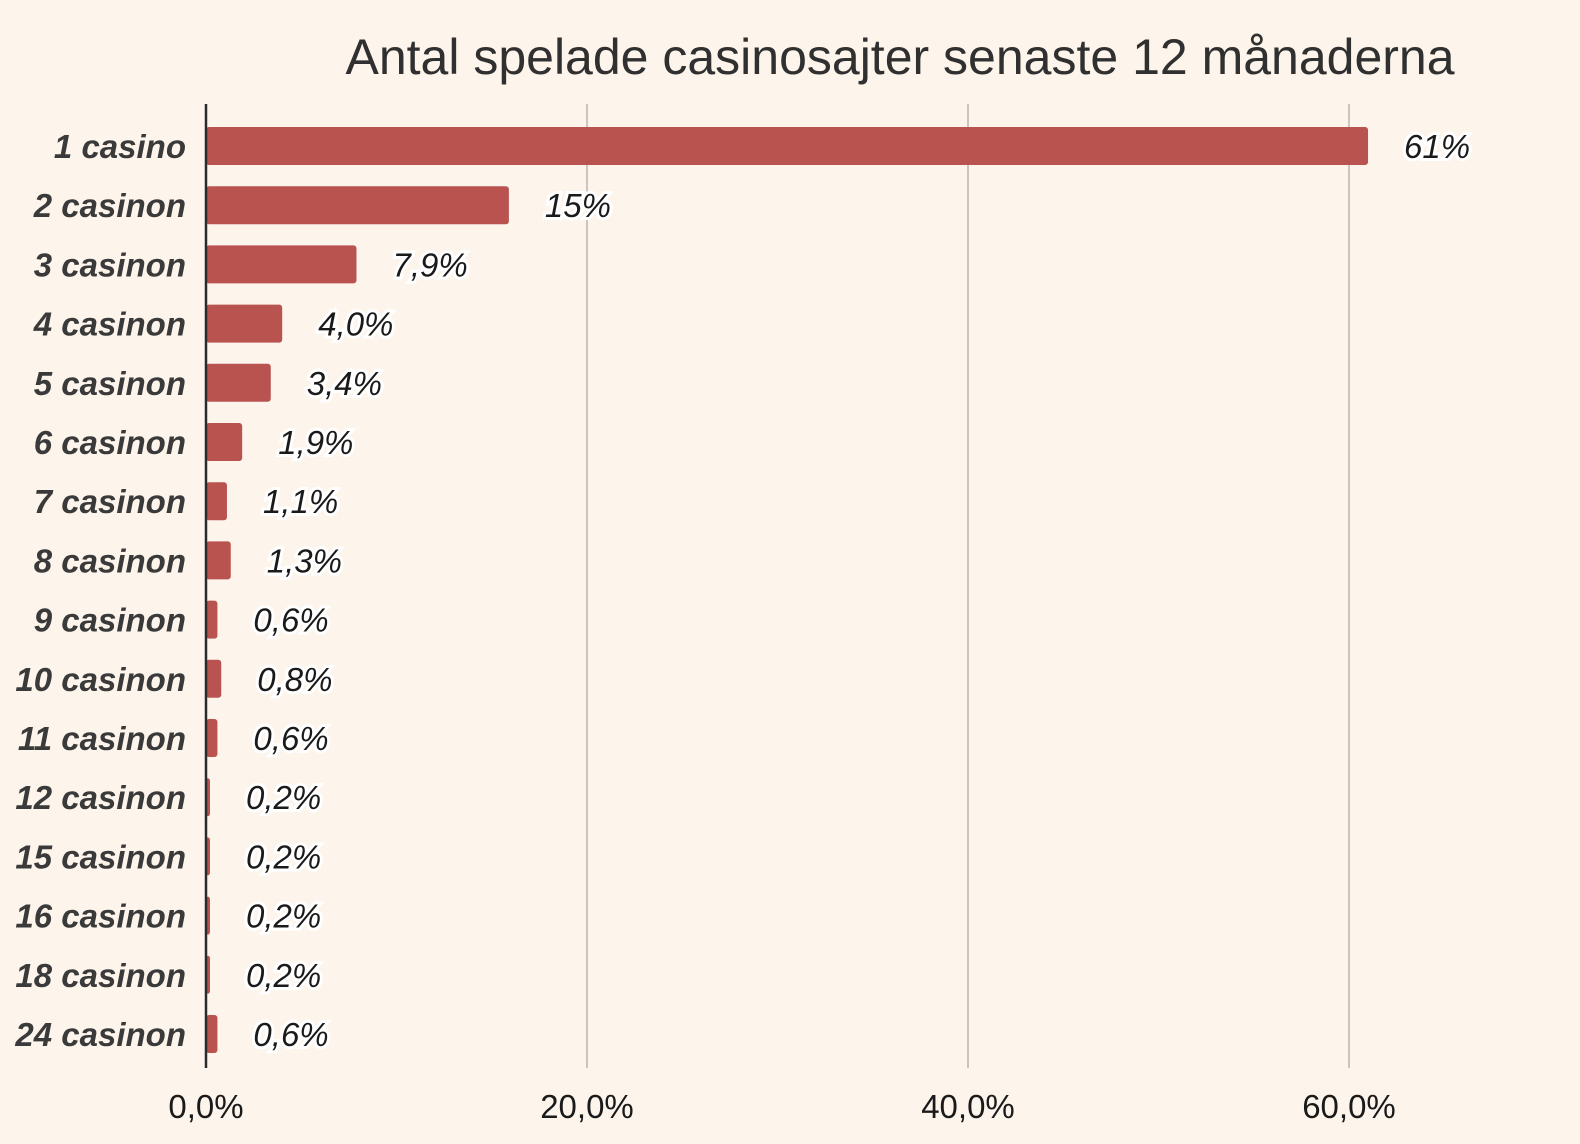 The width and height of the screenshot is (1580, 1144). Describe the element at coordinates (1349, 1106) in the screenshot. I see `x-tick-label: 60,0%` at that location.